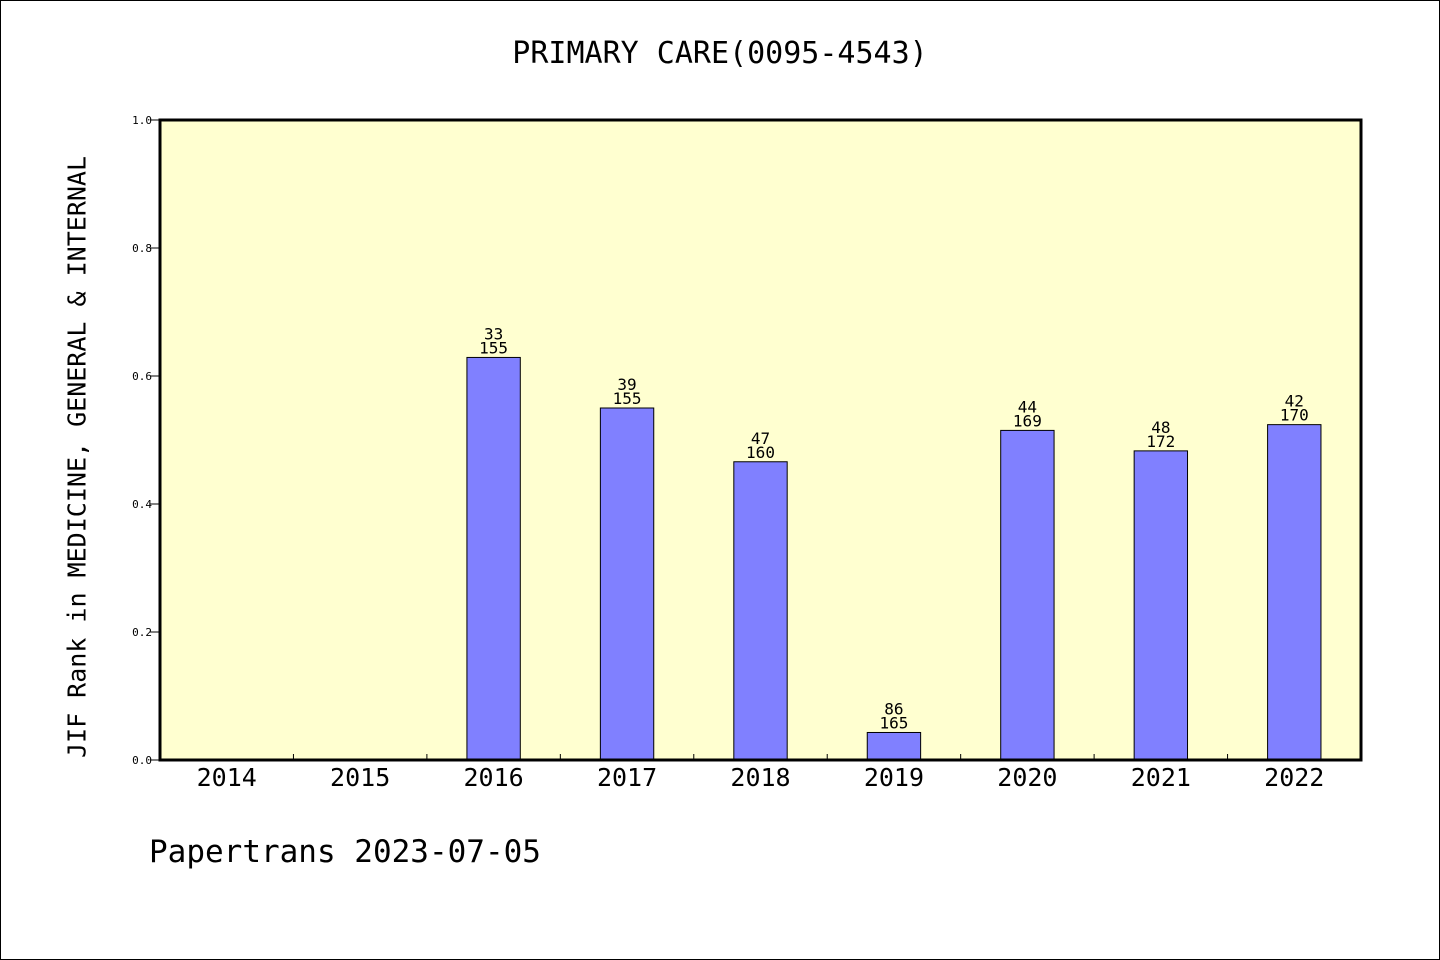 Image resolution: width=1440 pixels, height=960 pixels. I want to click on x-tick-label: 2021, so click(1161, 777).